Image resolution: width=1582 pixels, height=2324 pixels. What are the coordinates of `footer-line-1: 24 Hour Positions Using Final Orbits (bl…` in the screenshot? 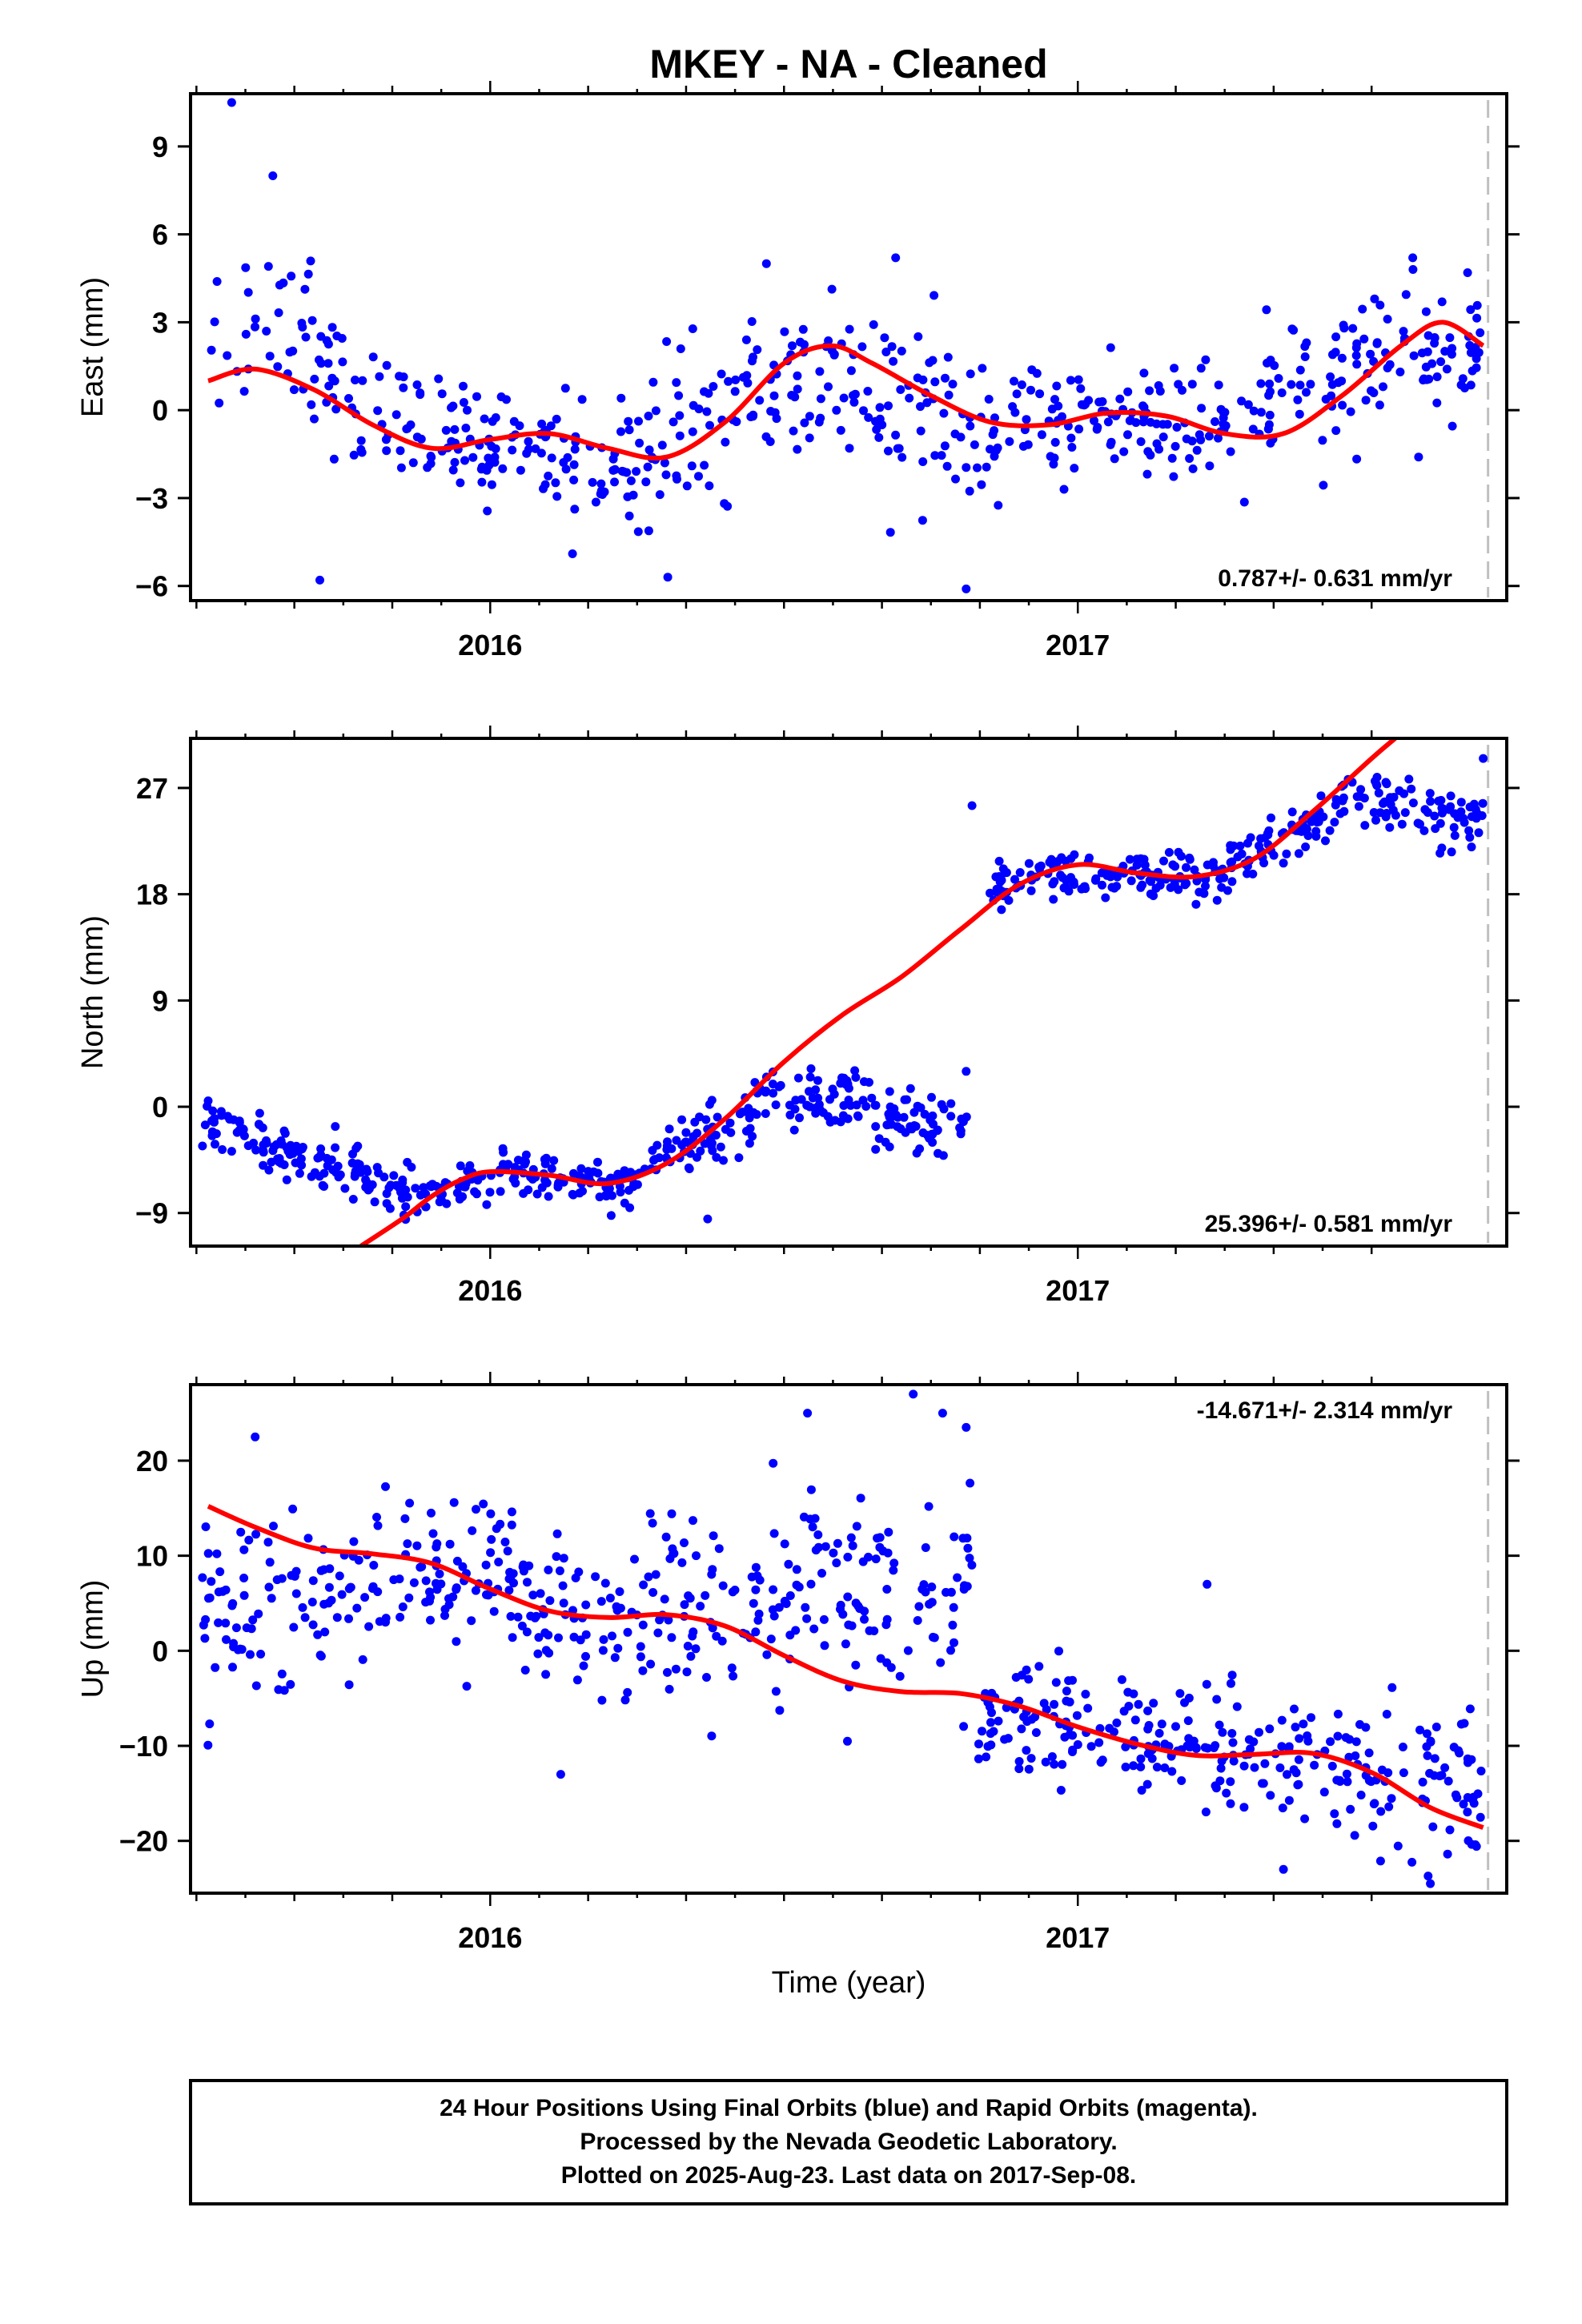 It's located at (849, 2108).